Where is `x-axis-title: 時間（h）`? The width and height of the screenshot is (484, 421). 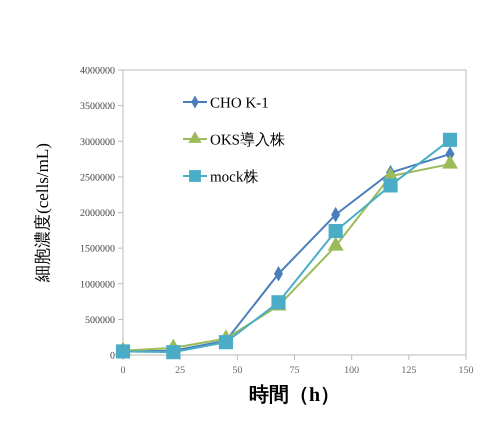 x-axis-title: 時間（h） is located at coordinates (294, 395).